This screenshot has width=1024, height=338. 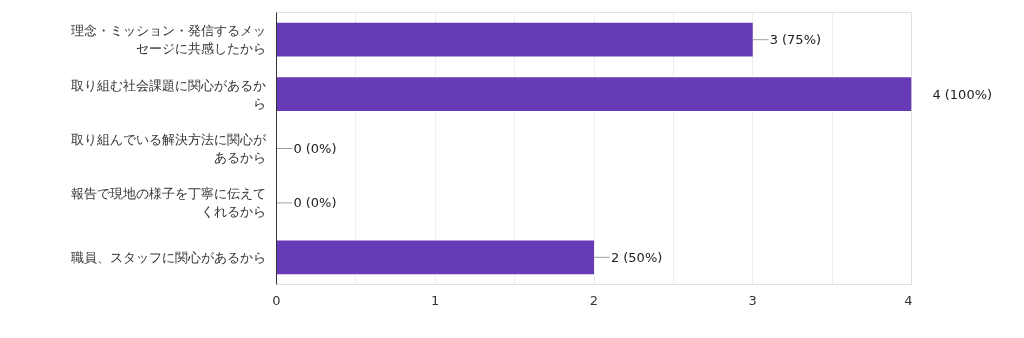 What do you see at coordinates (168, 257) in the screenshot?
I see `y-tick-label: 職員、スタッフに関心があるから` at bounding box center [168, 257].